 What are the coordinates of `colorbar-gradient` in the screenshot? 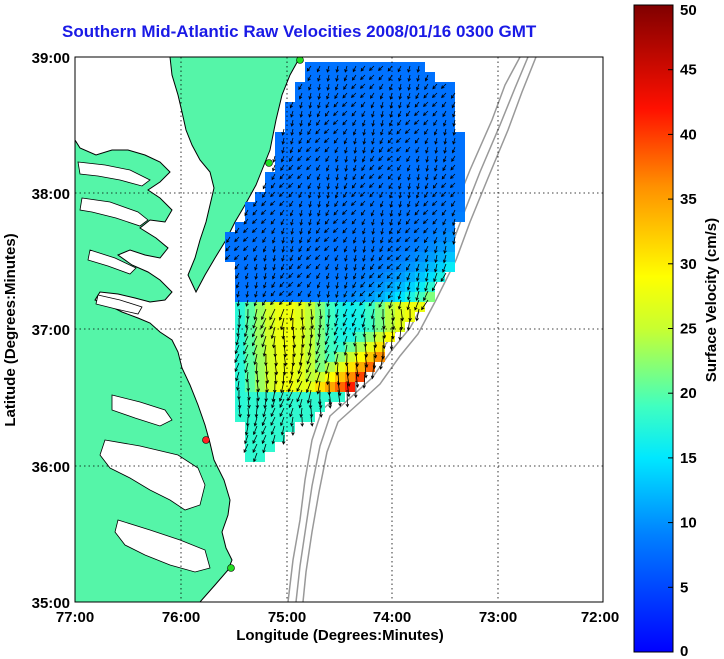 It's located at (653, 328).